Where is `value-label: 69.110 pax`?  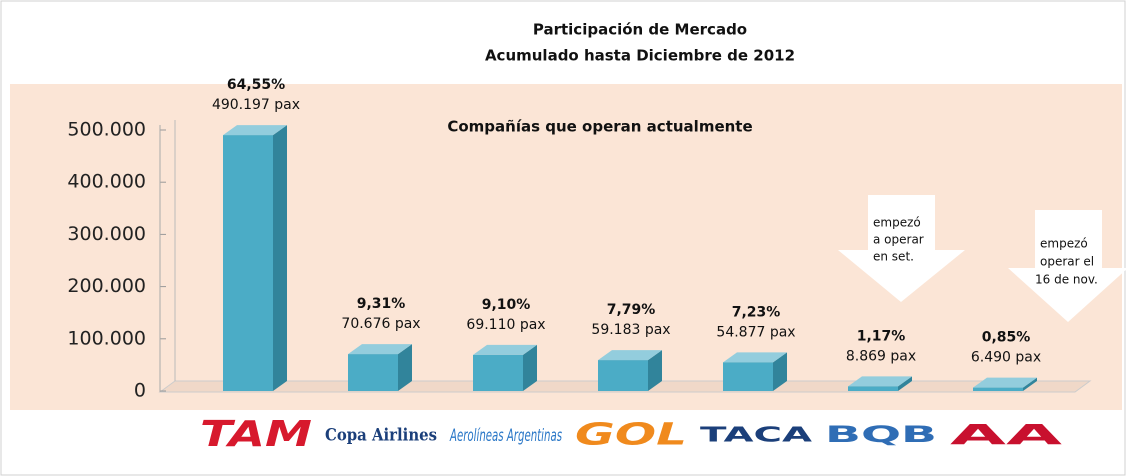
value-label: 69.110 pax is located at coordinates (505, 325).